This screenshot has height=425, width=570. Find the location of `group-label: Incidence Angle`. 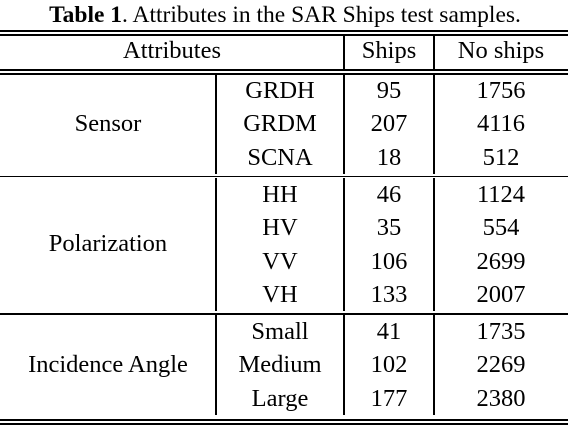

group-label: Incidence Angle is located at coordinates (108, 365).